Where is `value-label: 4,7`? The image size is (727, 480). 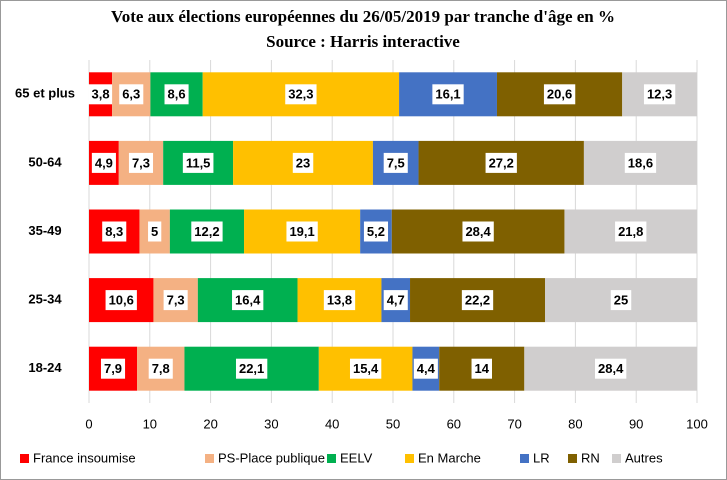 value-label: 4,7 is located at coordinates (396, 300).